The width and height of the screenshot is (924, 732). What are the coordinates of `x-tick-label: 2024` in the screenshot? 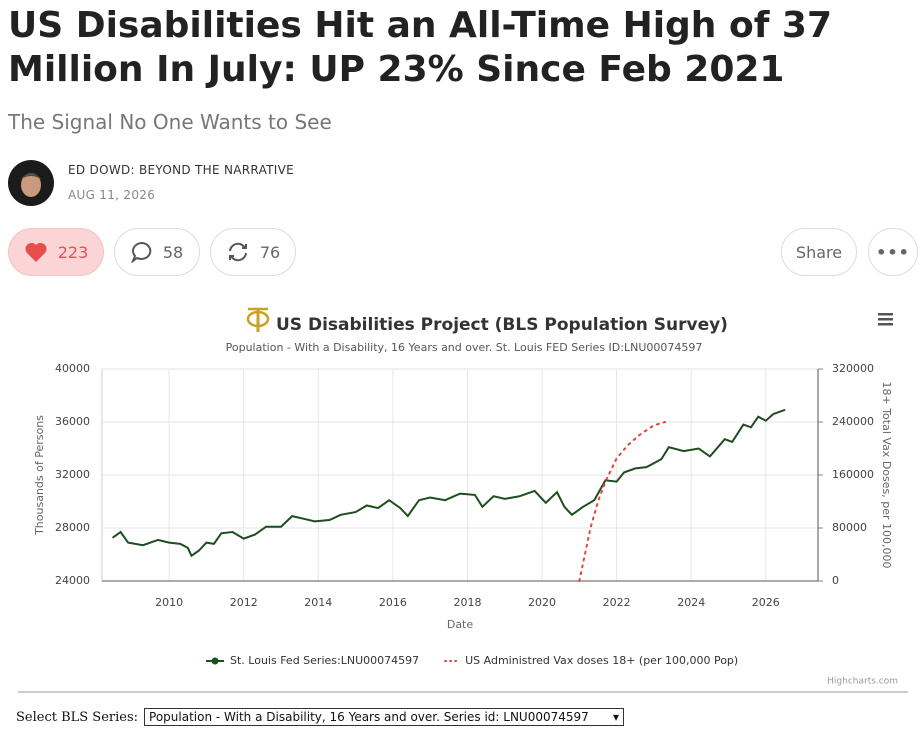 It's located at (691, 602).